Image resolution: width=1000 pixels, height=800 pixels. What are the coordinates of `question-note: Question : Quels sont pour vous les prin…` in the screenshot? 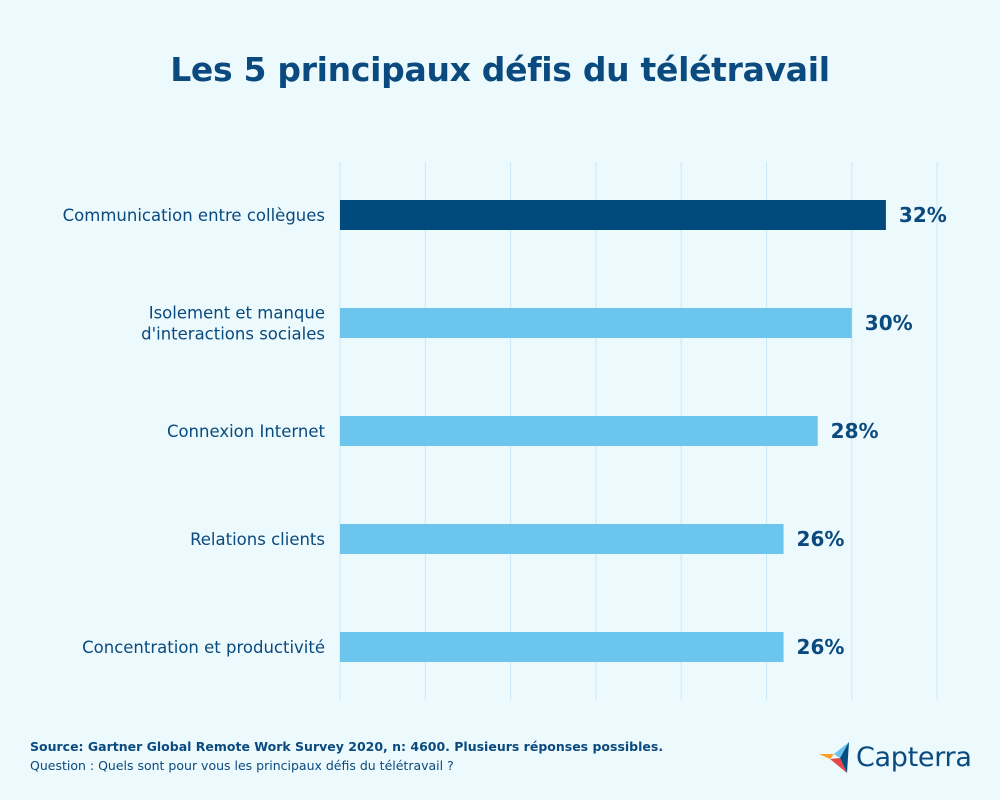 It's located at (242, 765).